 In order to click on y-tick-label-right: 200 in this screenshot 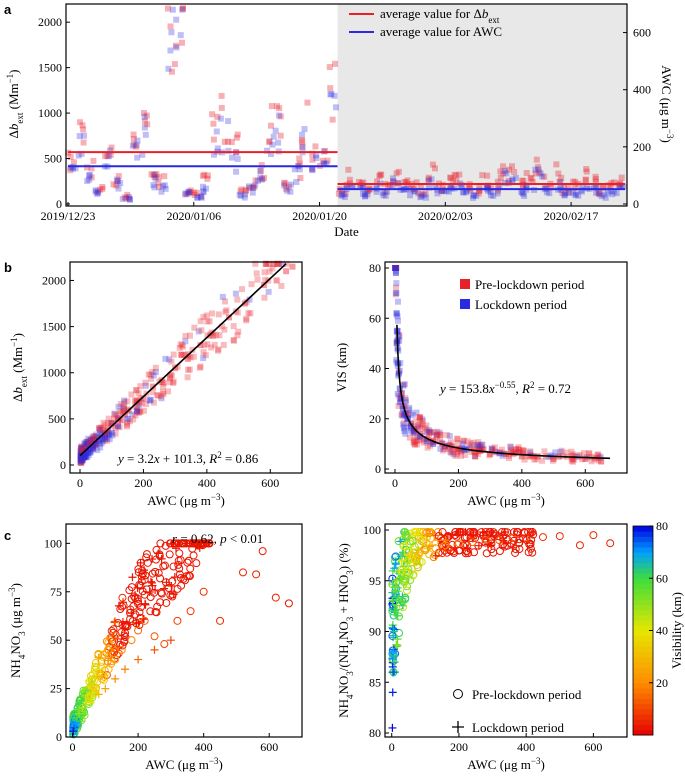, I will do `click(642, 147)`.